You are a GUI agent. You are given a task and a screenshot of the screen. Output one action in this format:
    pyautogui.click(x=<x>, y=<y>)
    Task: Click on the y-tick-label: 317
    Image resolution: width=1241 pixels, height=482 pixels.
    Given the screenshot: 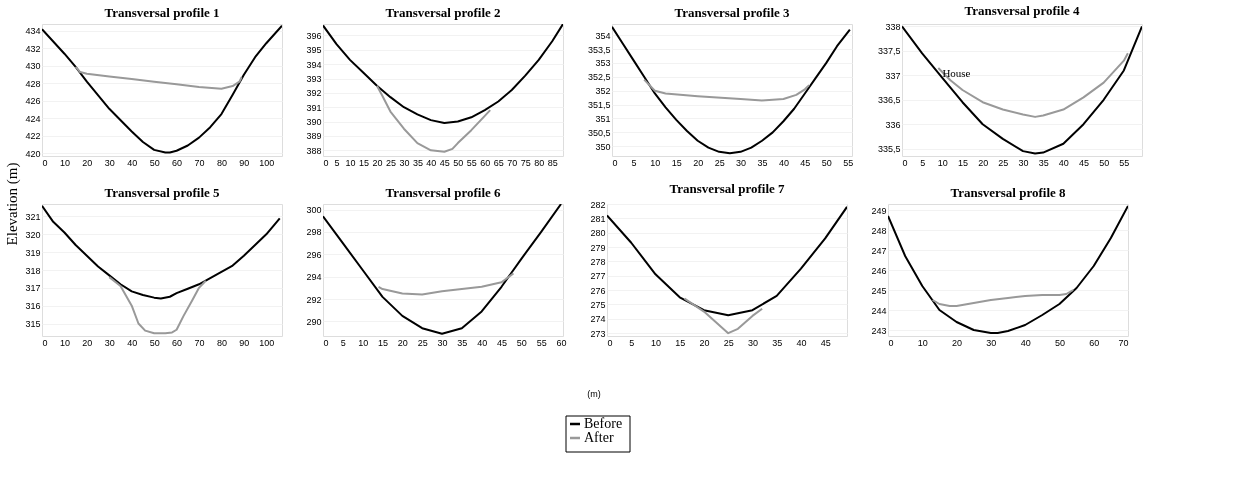 What is the action you would take?
    pyautogui.click(x=33, y=288)
    